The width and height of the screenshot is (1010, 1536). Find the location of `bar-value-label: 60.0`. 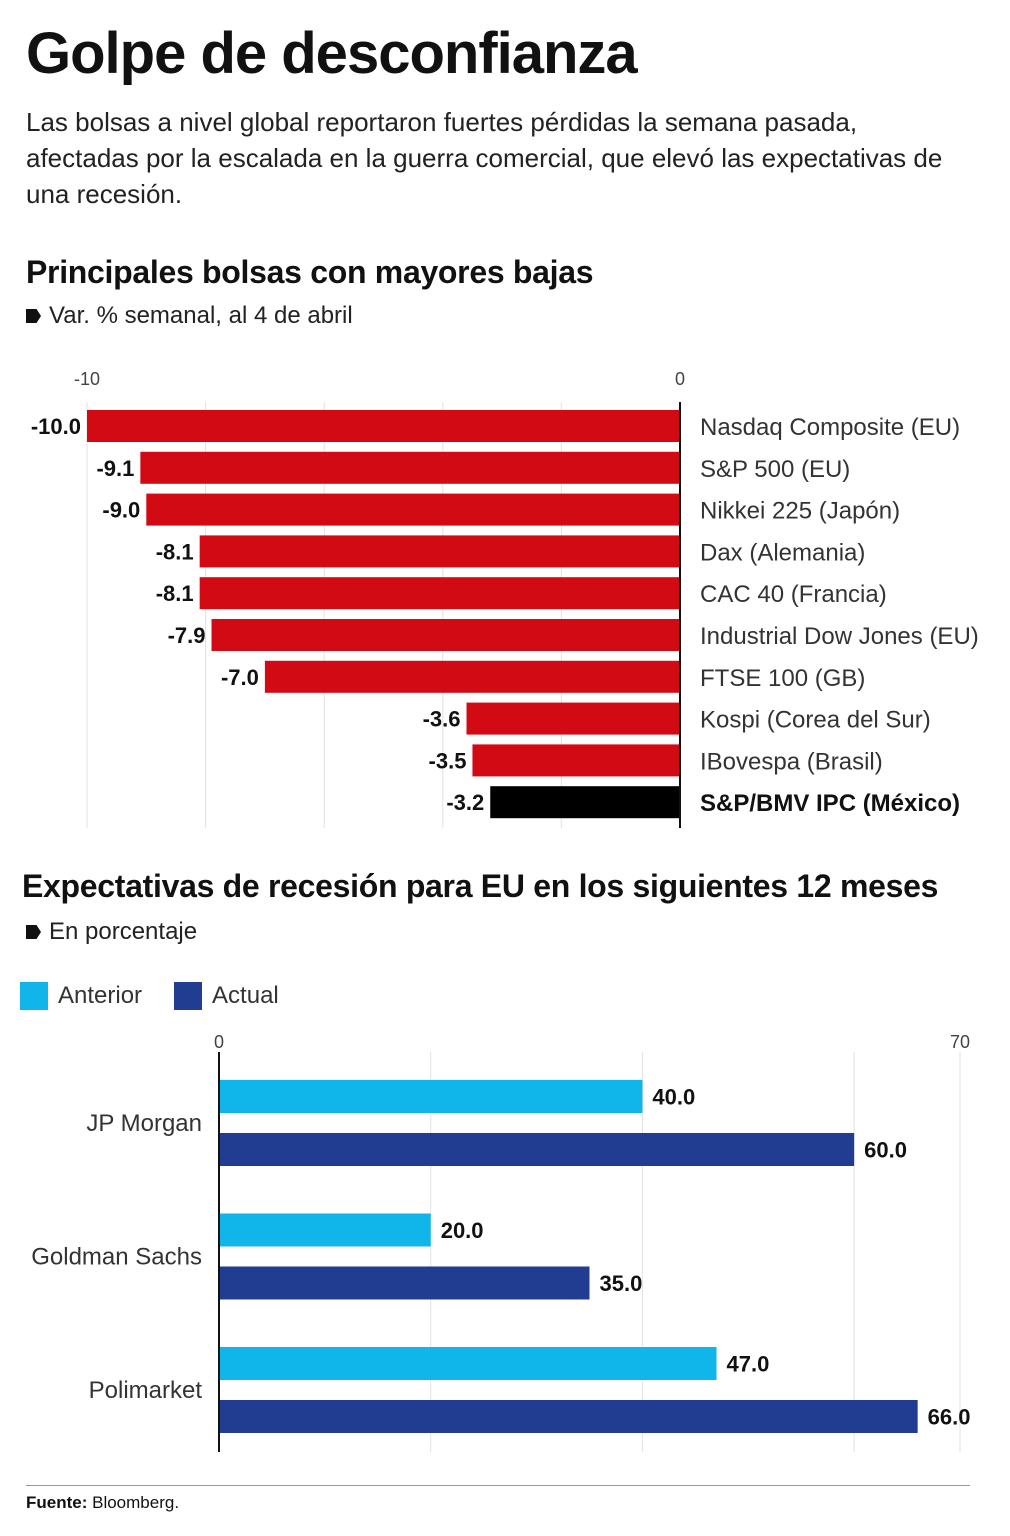

bar-value-label: 60.0 is located at coordinates (885, 1150).